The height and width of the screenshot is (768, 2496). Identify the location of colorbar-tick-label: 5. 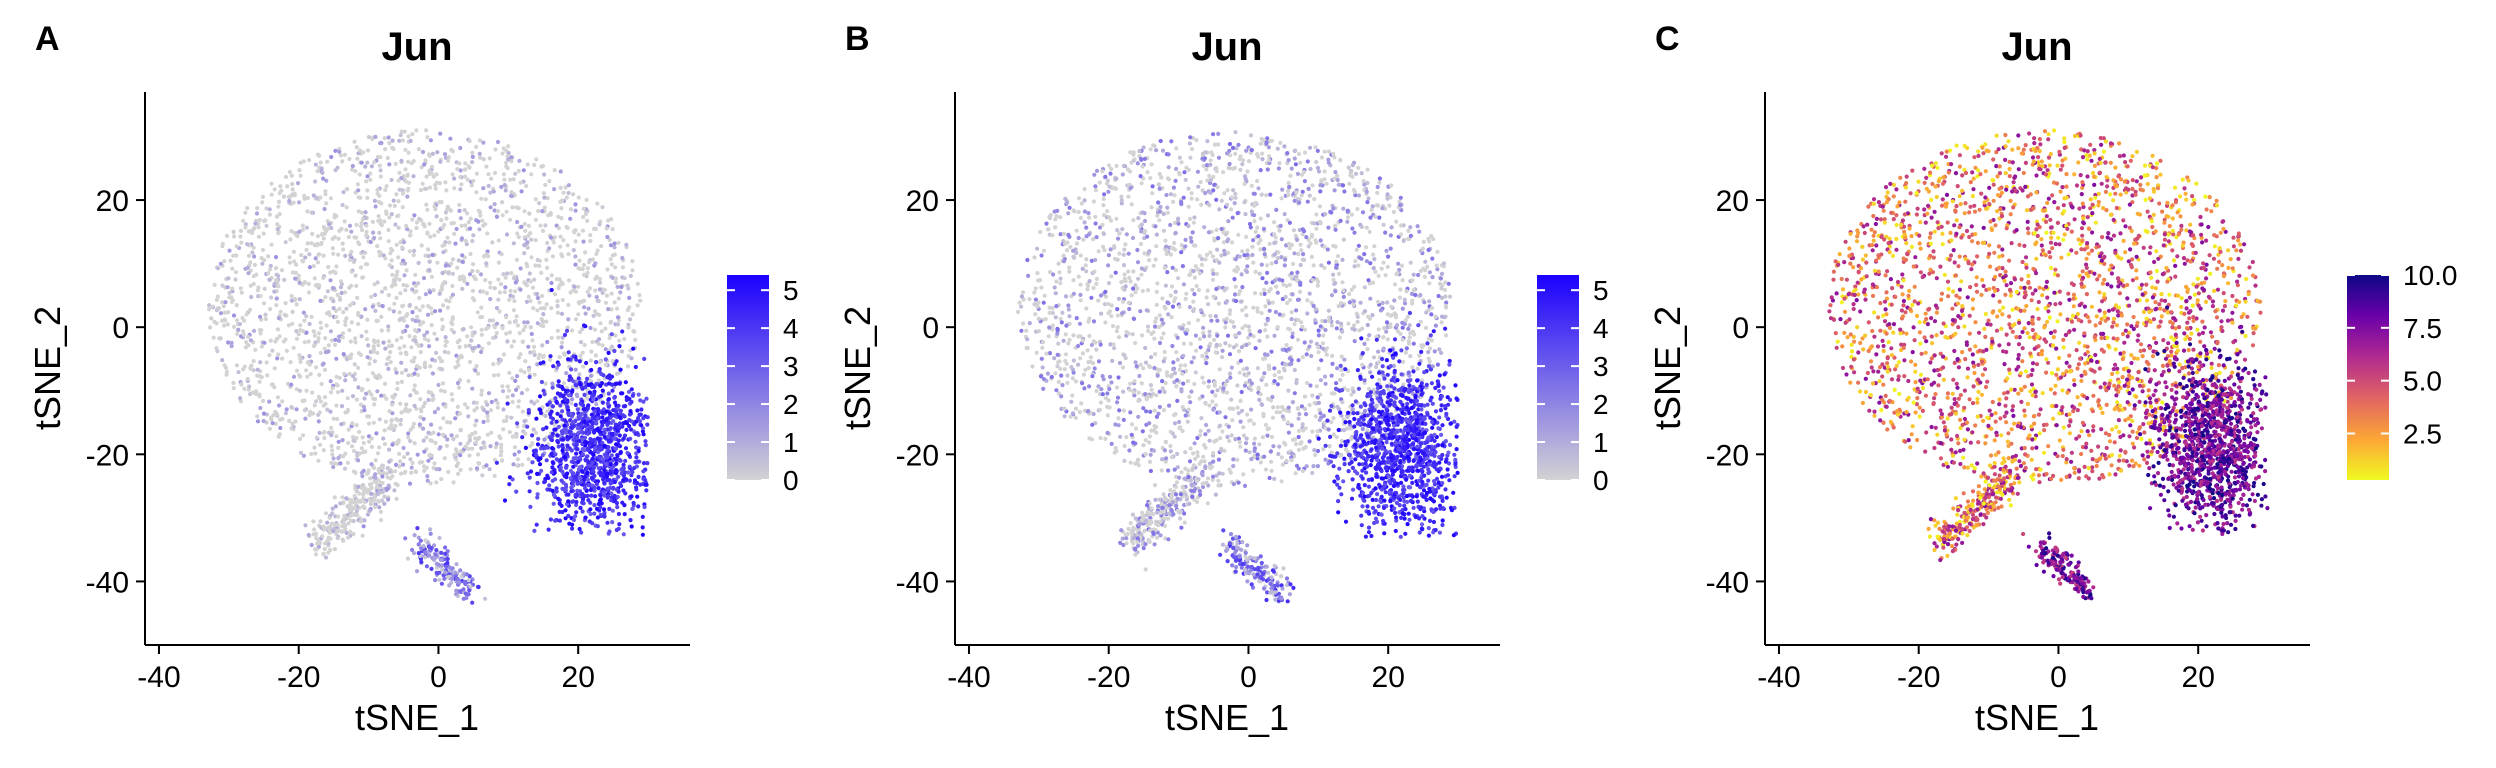
(791, 290).